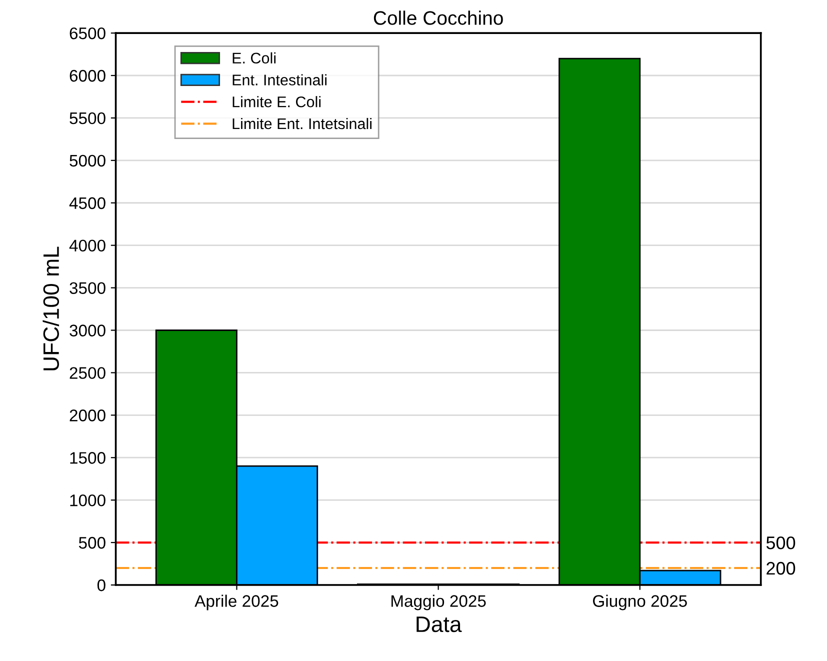 The width and height of the screenshot is (827, 661). Describe the element at coordinates (51, 308) in the screenshot. I see `y-axis-title: UFC/100 mL` at that location.